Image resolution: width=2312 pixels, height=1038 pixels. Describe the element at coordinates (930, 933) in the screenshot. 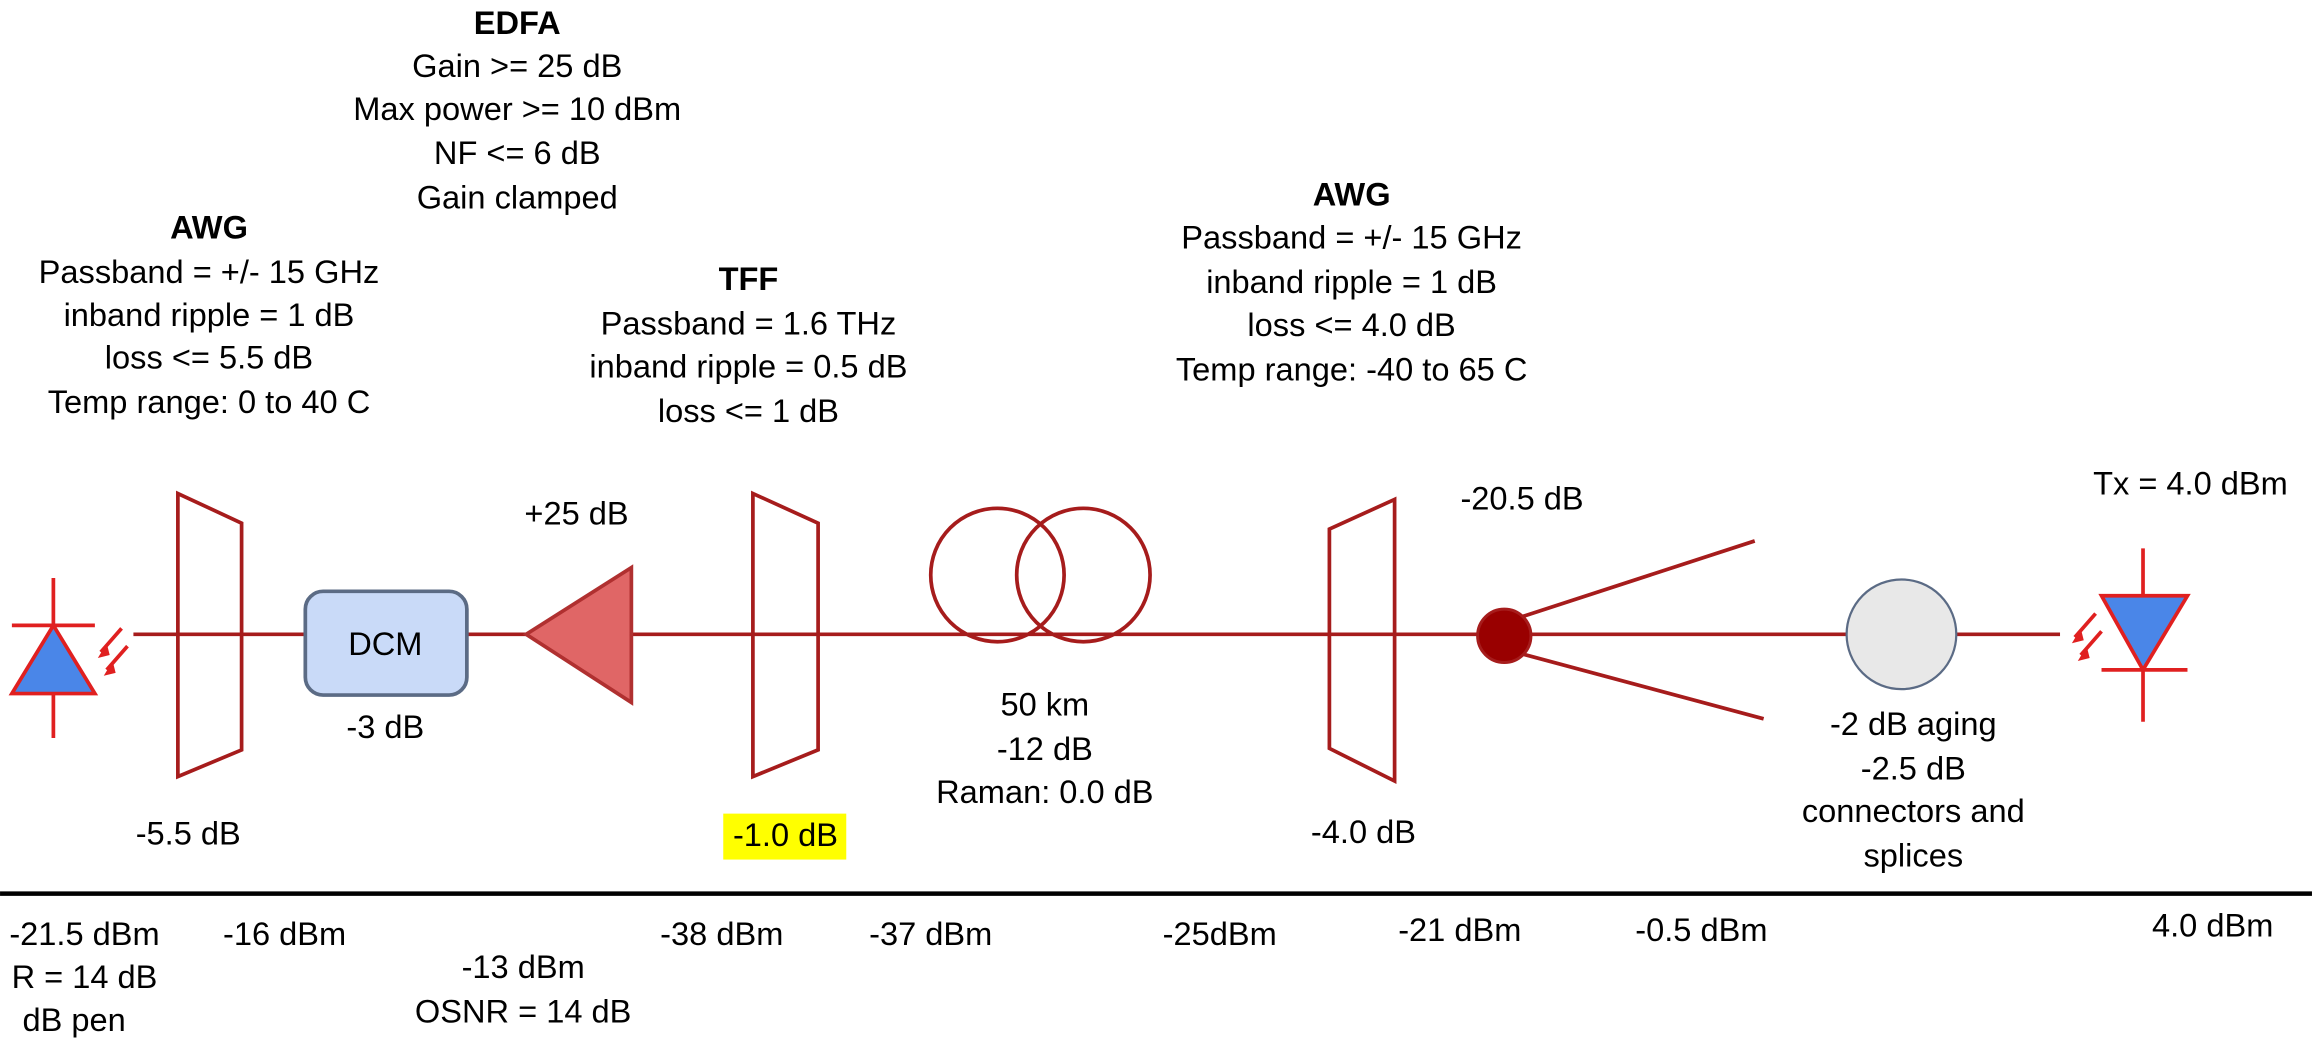

I see `power-label: -37 dBm` at that location.